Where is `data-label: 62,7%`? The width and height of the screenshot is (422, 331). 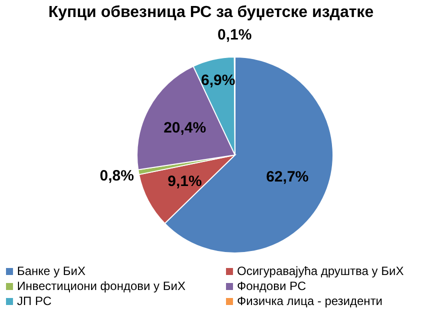
data-label: 62,7% is located at coordinates (287, 177).